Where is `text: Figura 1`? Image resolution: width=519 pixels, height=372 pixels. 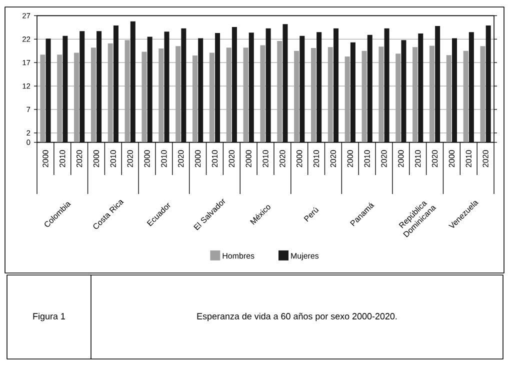 text: Figura 1 is located at coordinates (49, 317).